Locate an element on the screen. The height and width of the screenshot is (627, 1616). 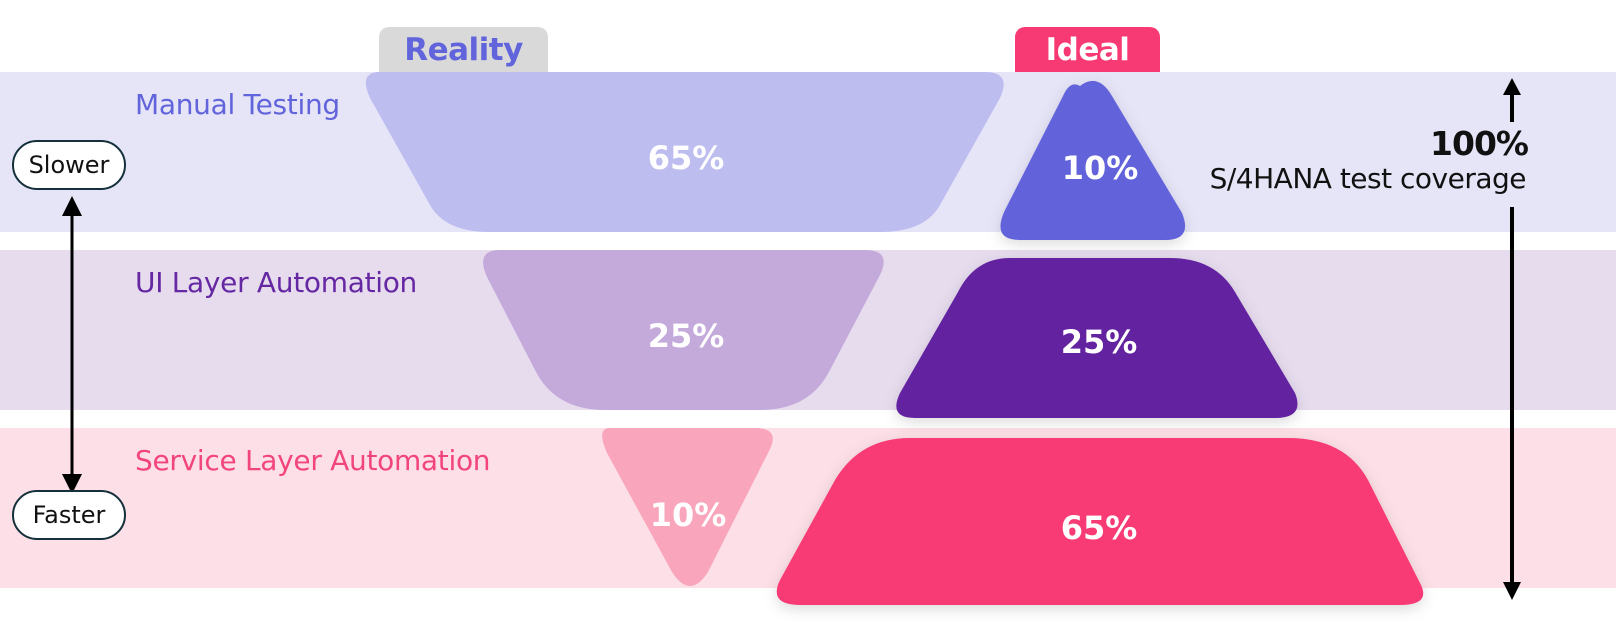
ideal-service-shape is located at coordinates (1100, 521).